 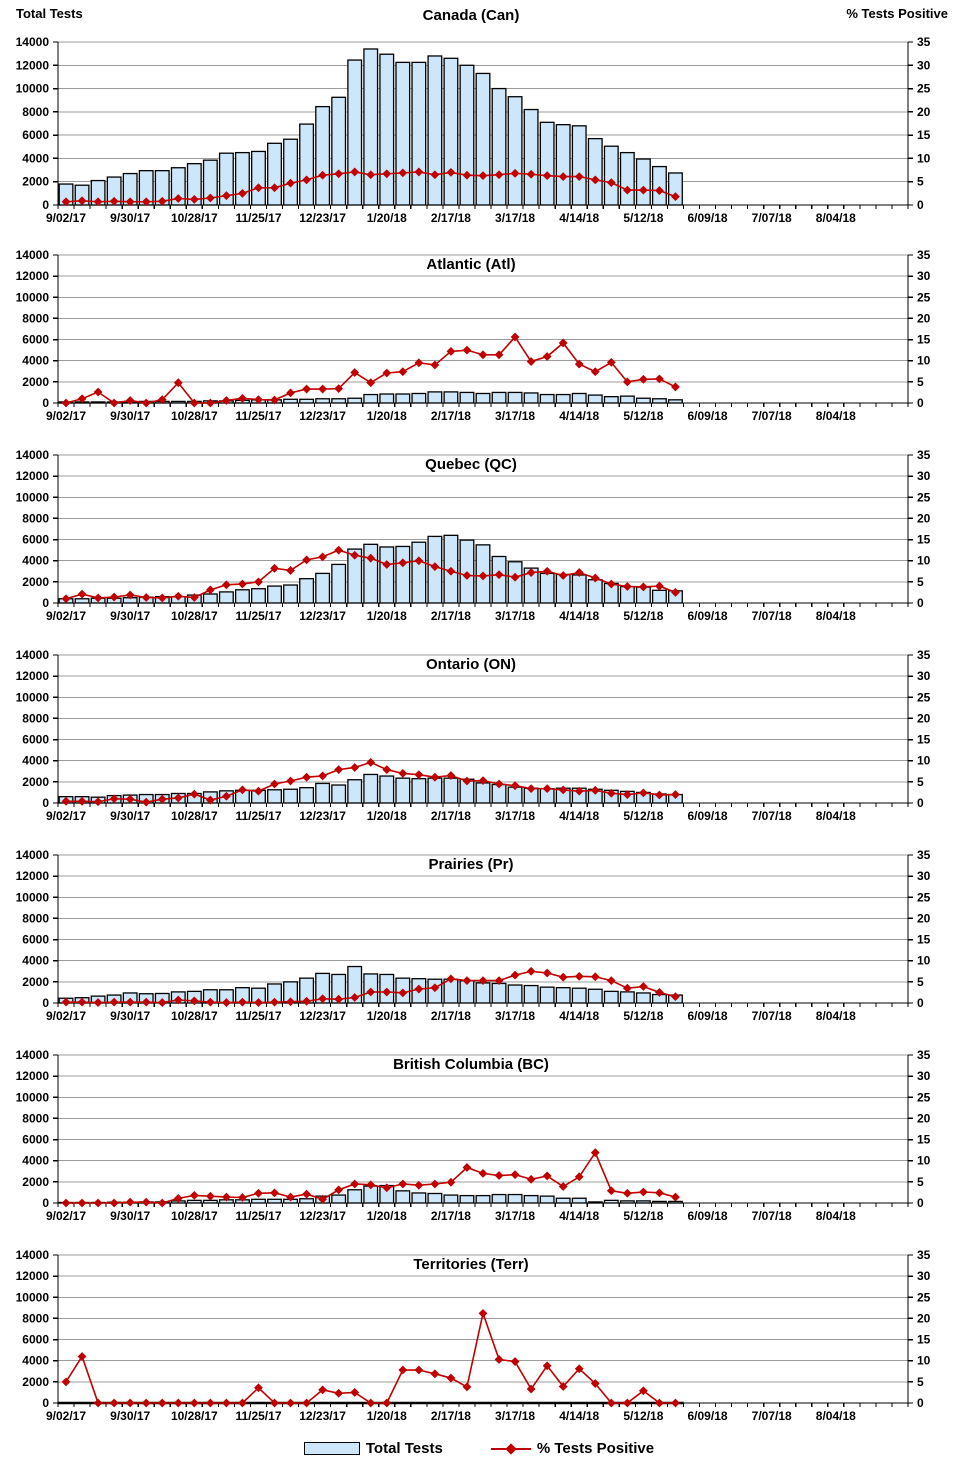 What do you see at coordinates (35, 1318) in the screenshot?
I see `left-axis-label: 8000` at bounding box center [35, 1318].